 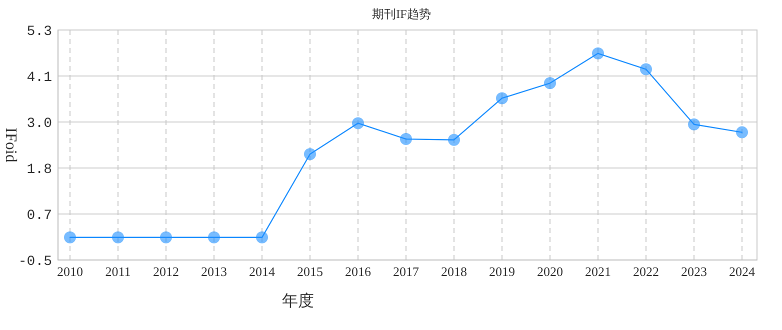 I want to click on x-tick-label: 2019, so click(x=502, y=271).